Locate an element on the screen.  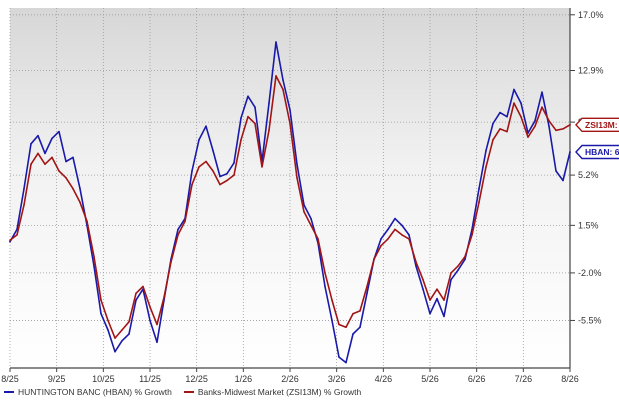
x-tick-label-10: 6/26 is located at coordinates (477, 379).